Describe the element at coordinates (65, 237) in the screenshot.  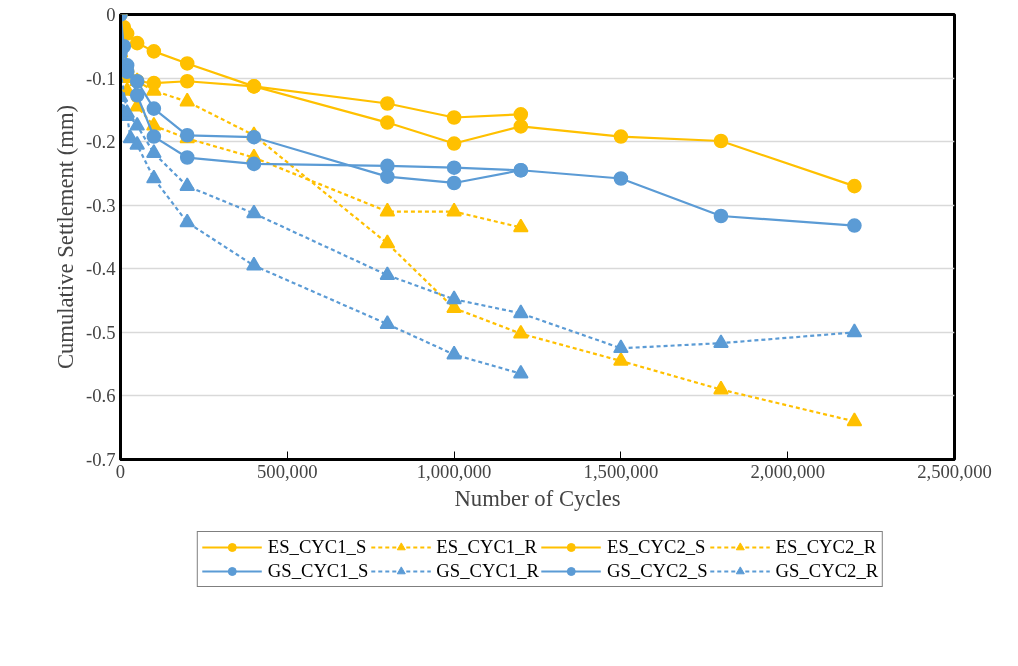
I see `y-axis-title: Cumulative Settlement (mm)` at that location.